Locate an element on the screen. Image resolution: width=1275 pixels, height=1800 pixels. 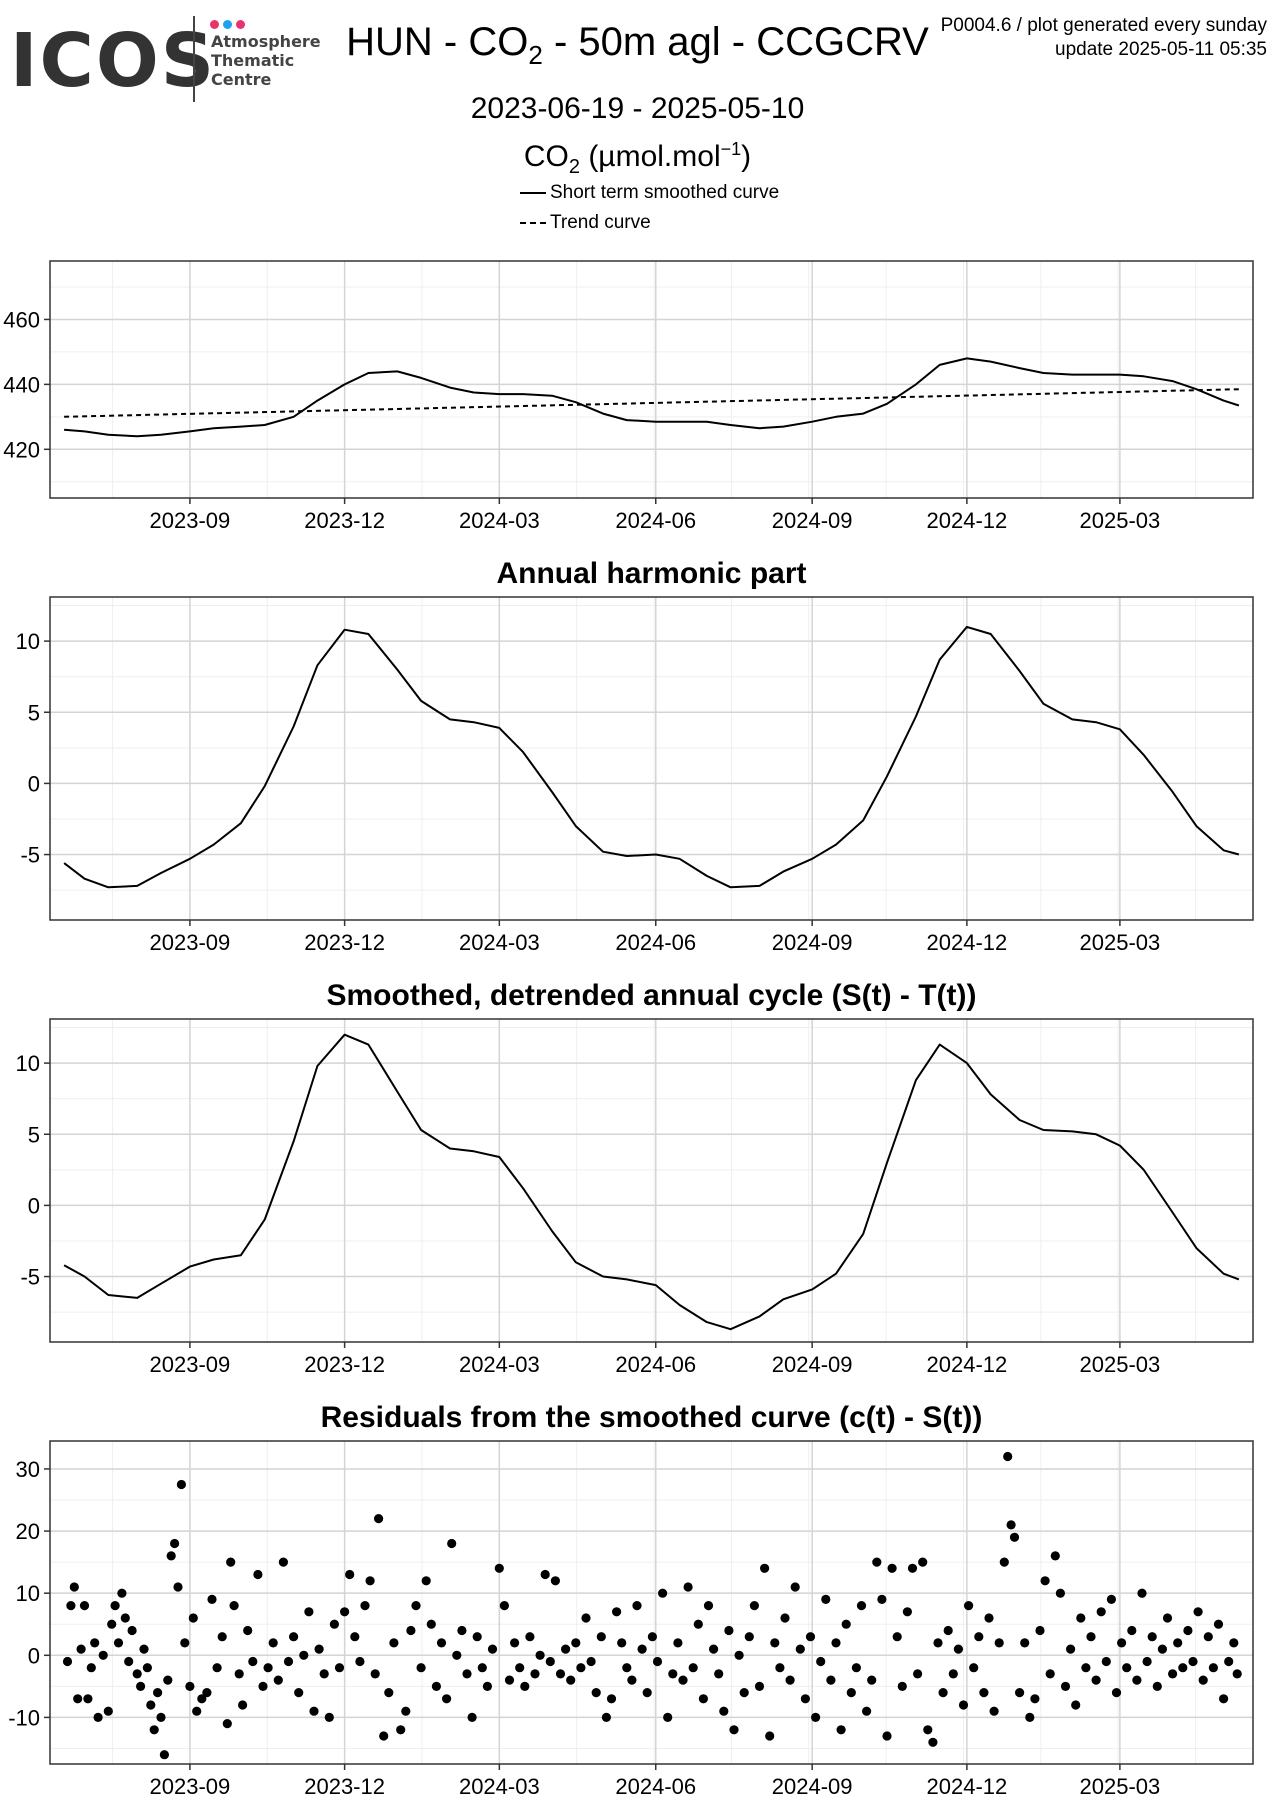
logo-divider is located at coordinates (194, 59).